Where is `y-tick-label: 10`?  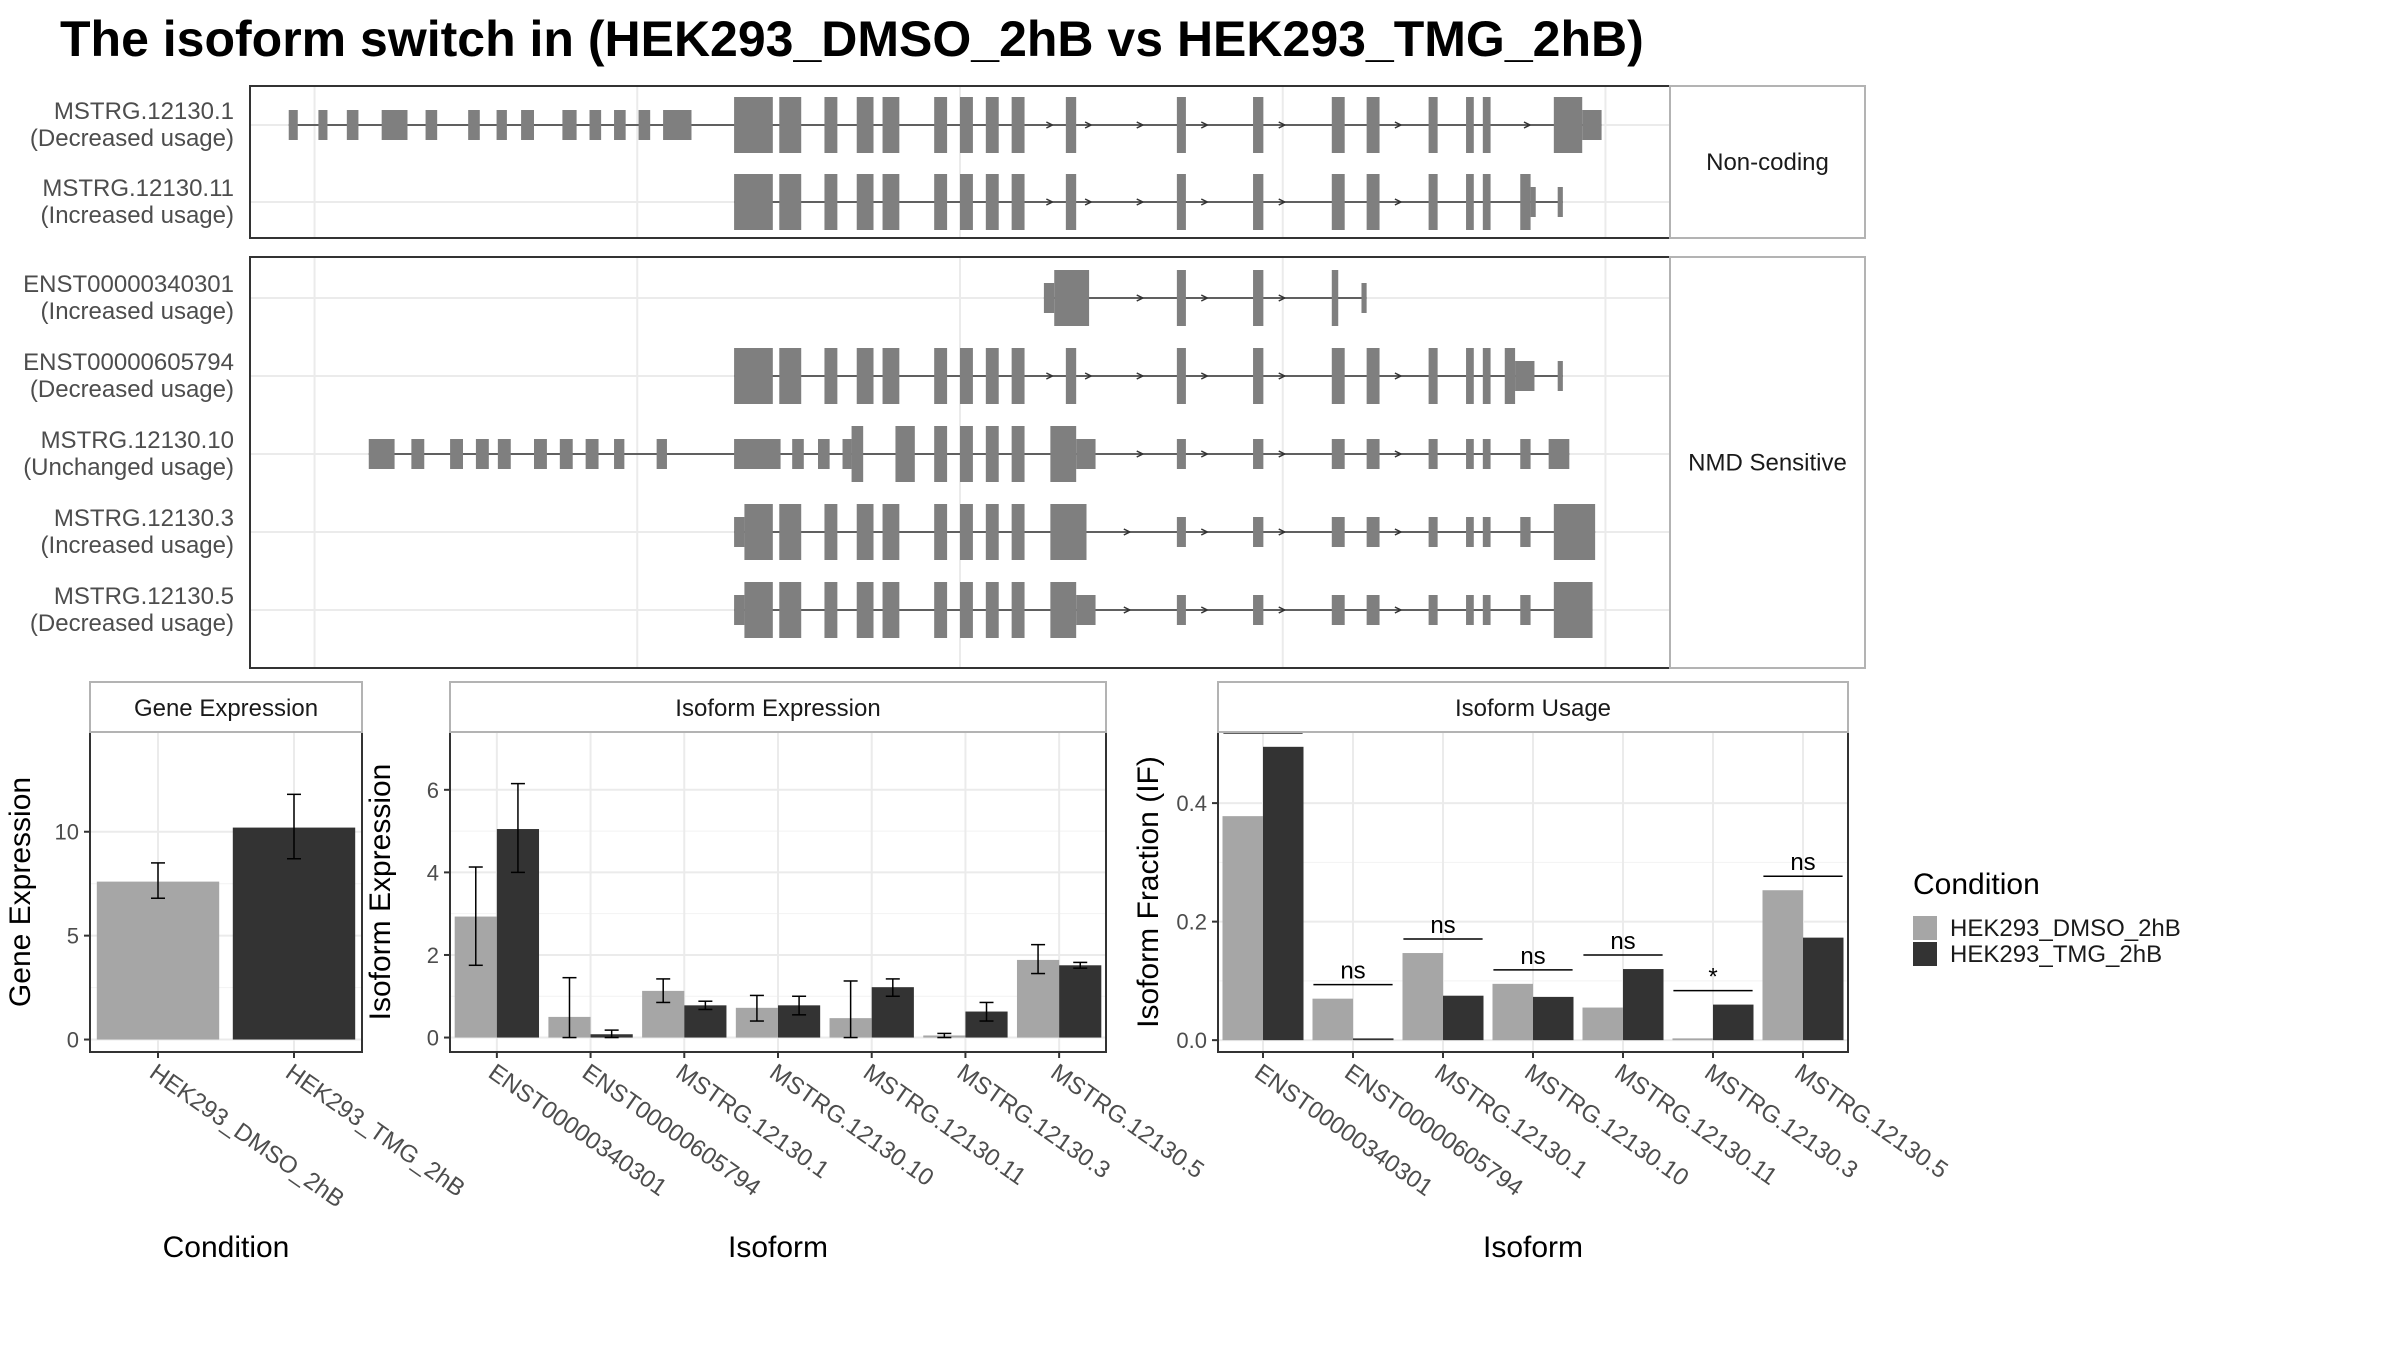 y-tick-label: 10 is located at coordinates (67, 832).